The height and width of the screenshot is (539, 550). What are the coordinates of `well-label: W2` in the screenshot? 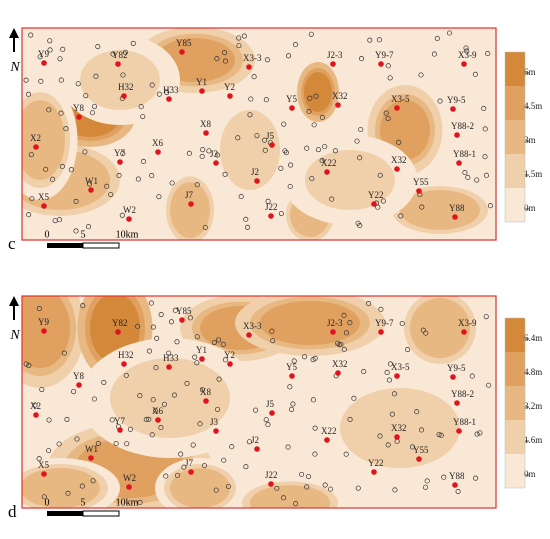 It's located at (129, 478).